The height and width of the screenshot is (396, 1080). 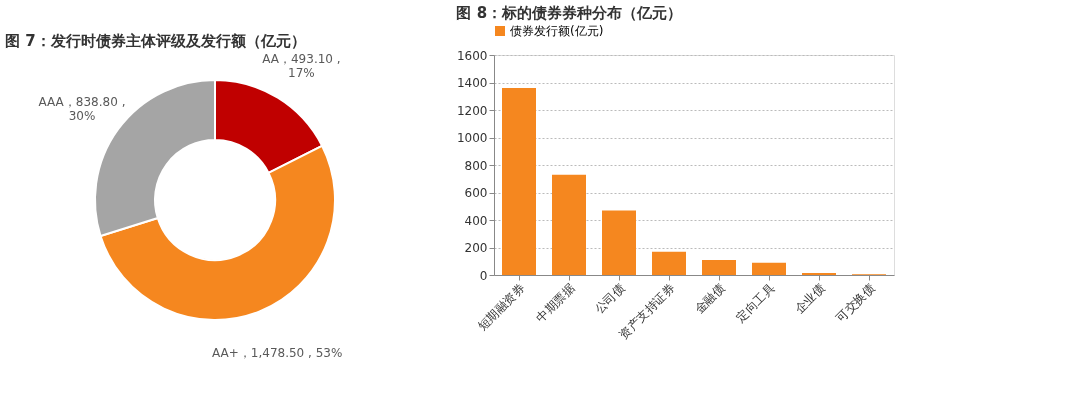 I want to click on x-tick-label: 中期票据, so click(x=555, y=303).